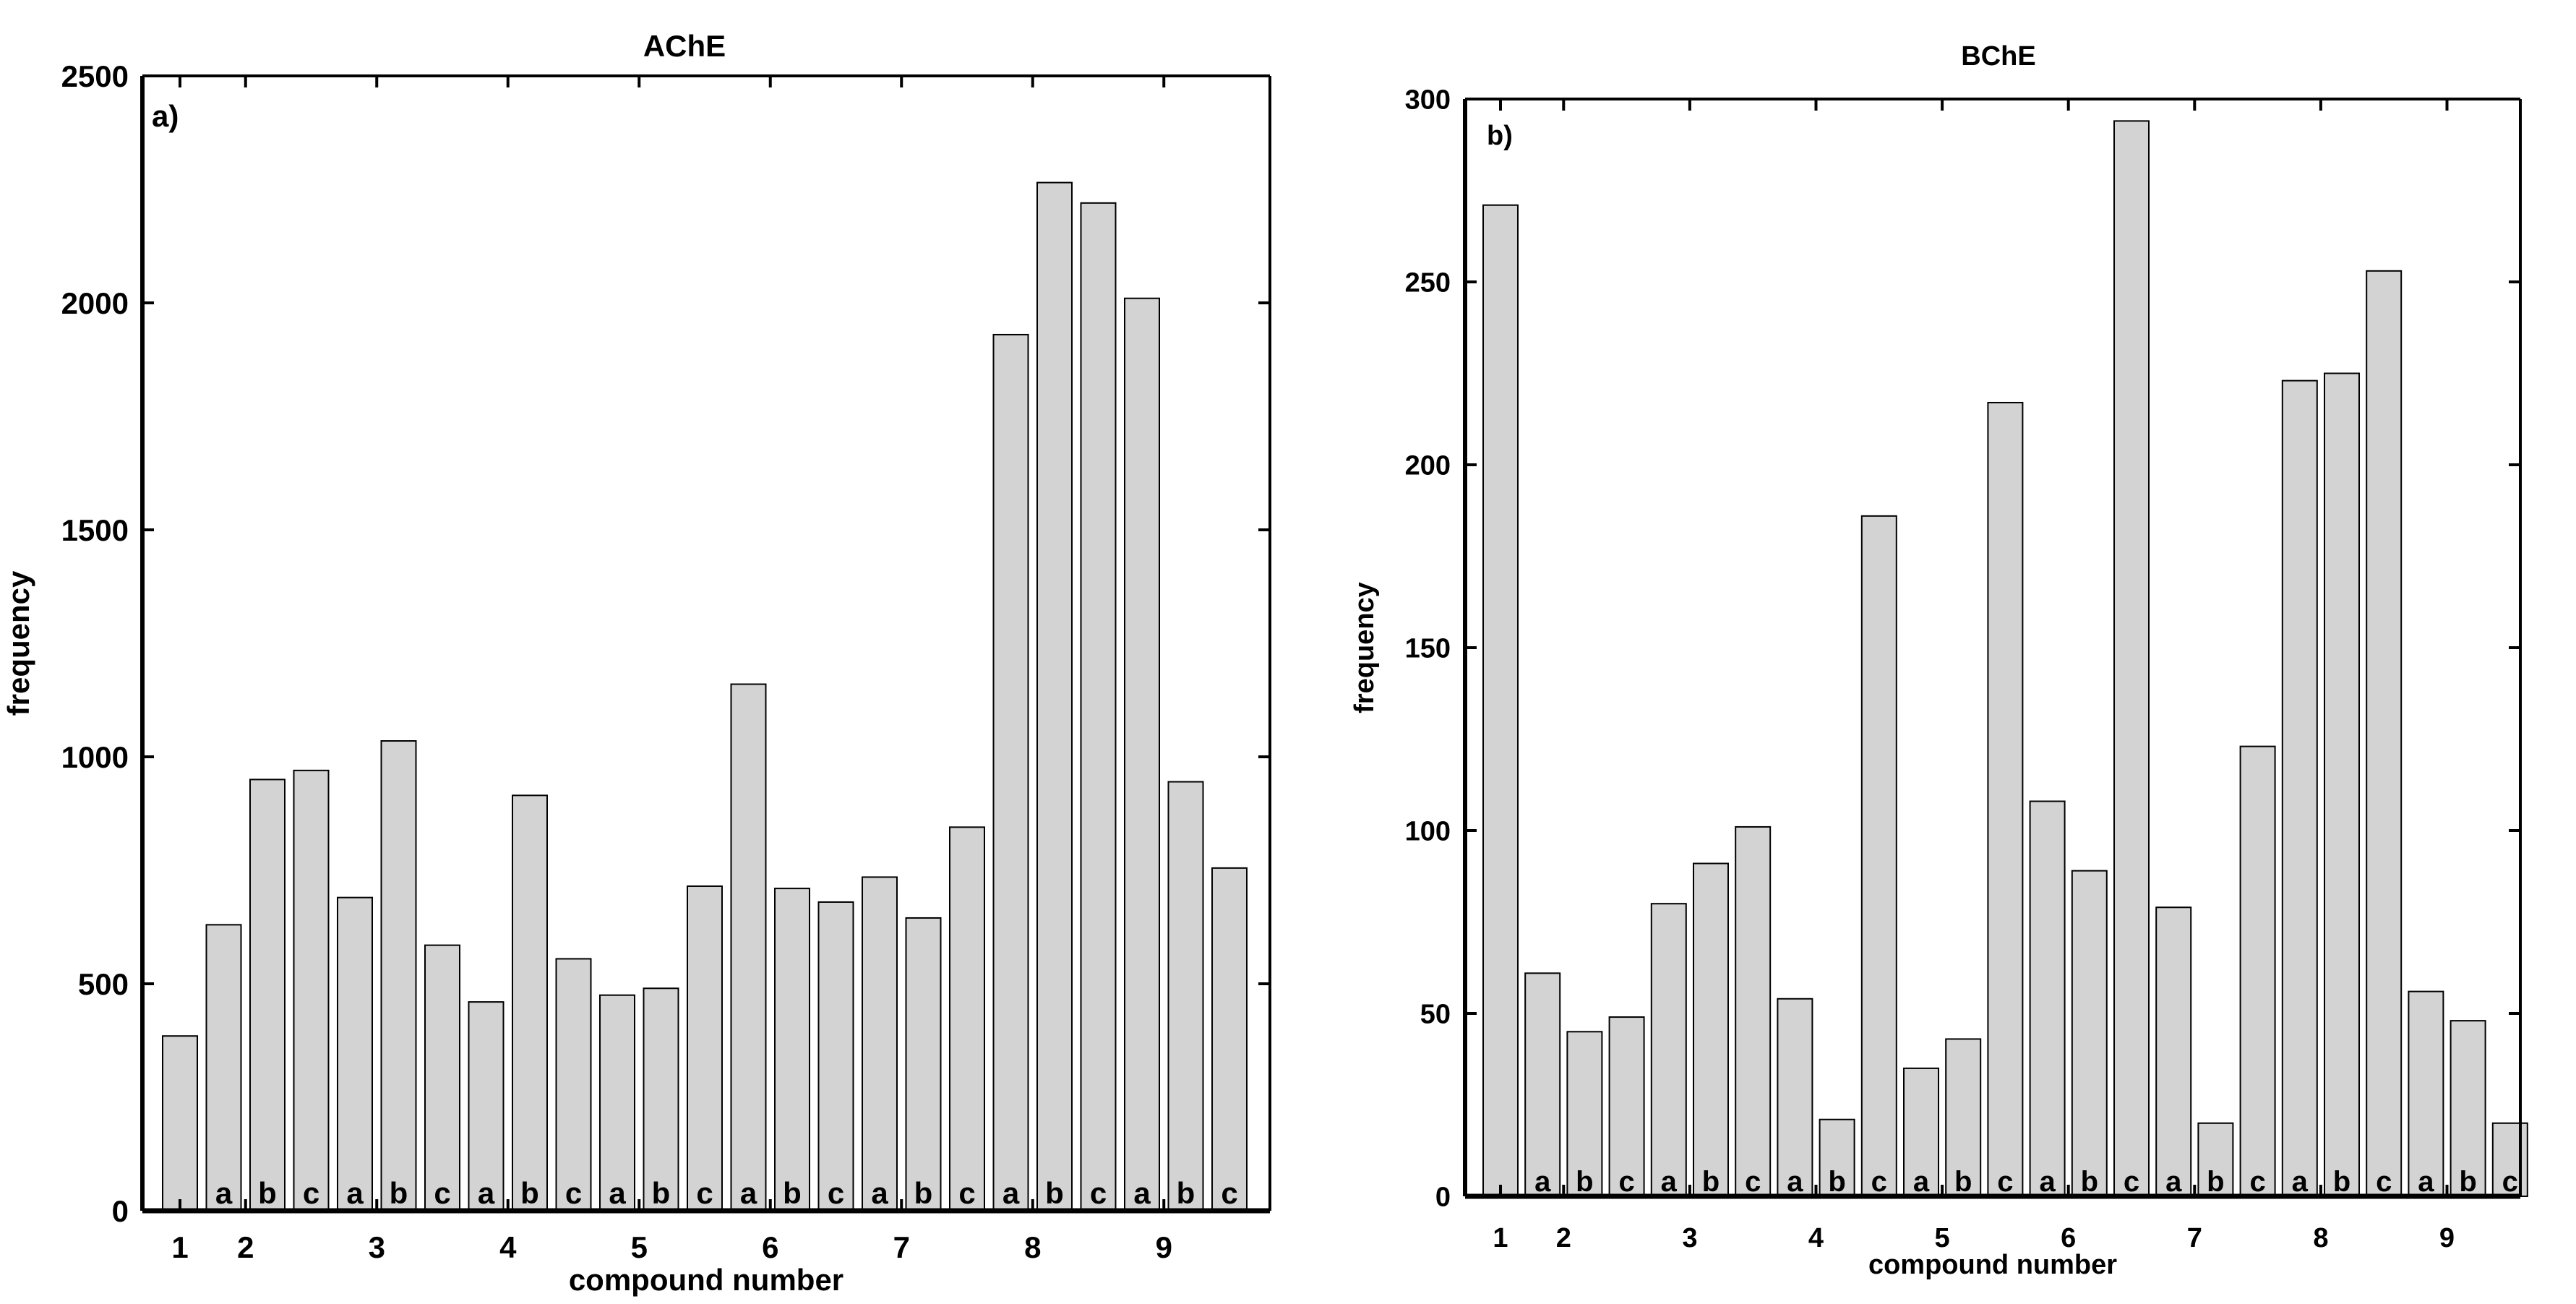 The image size is (2576, 1304). I want to click on bar-8c, so click(2385, 734).